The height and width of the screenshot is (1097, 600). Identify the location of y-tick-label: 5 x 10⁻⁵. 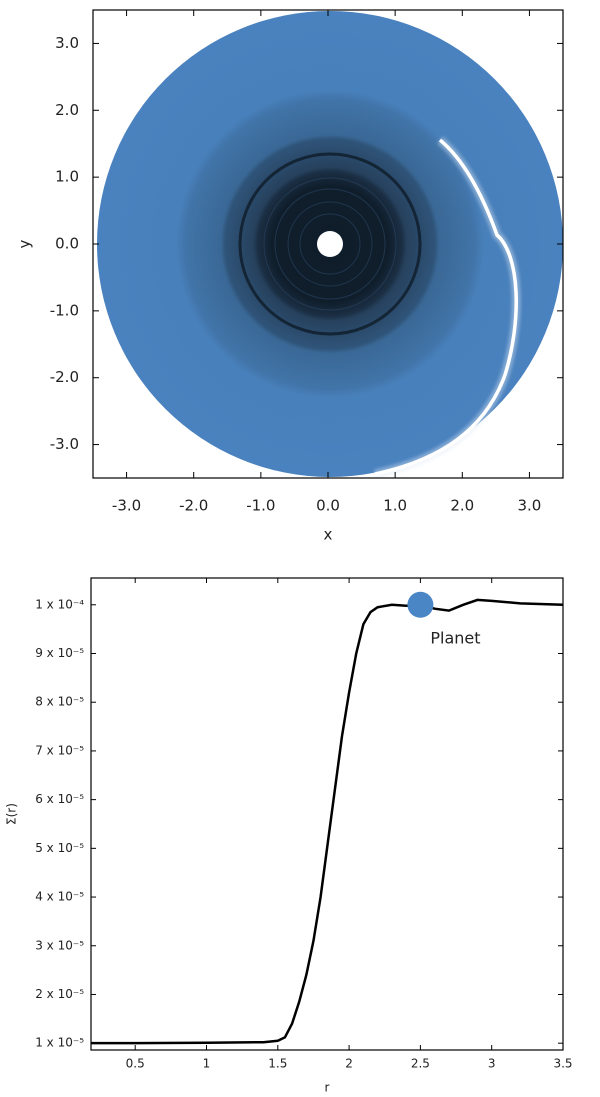
(59, 848).